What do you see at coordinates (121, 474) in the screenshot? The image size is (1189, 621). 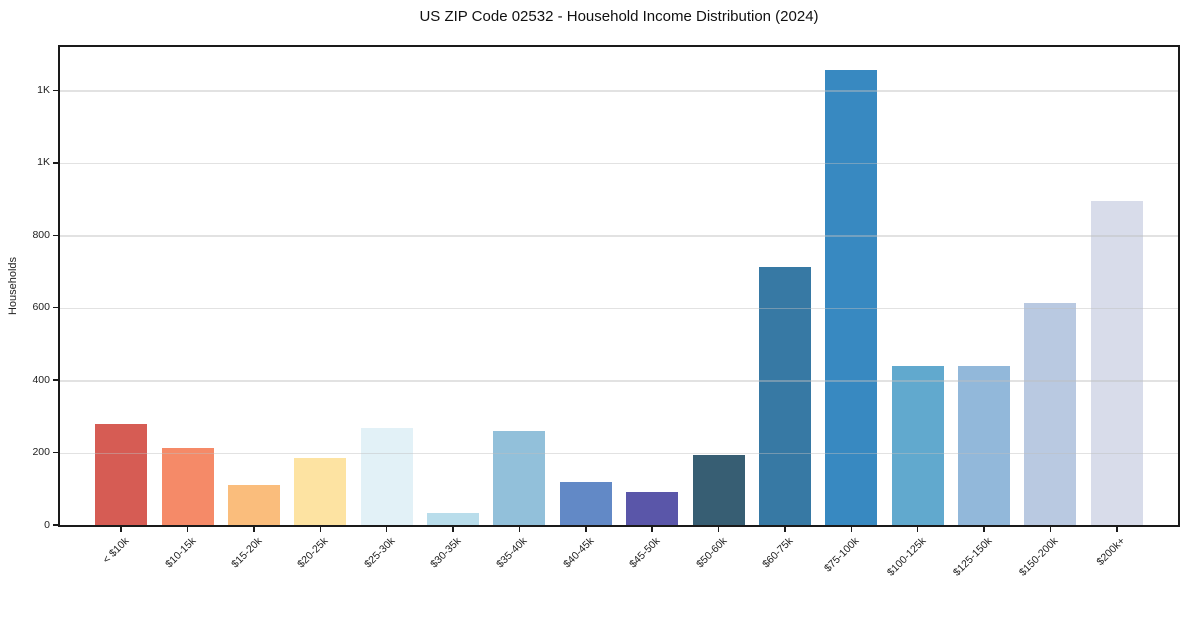 I see `bar--10k` at bounding box center [121, 474].